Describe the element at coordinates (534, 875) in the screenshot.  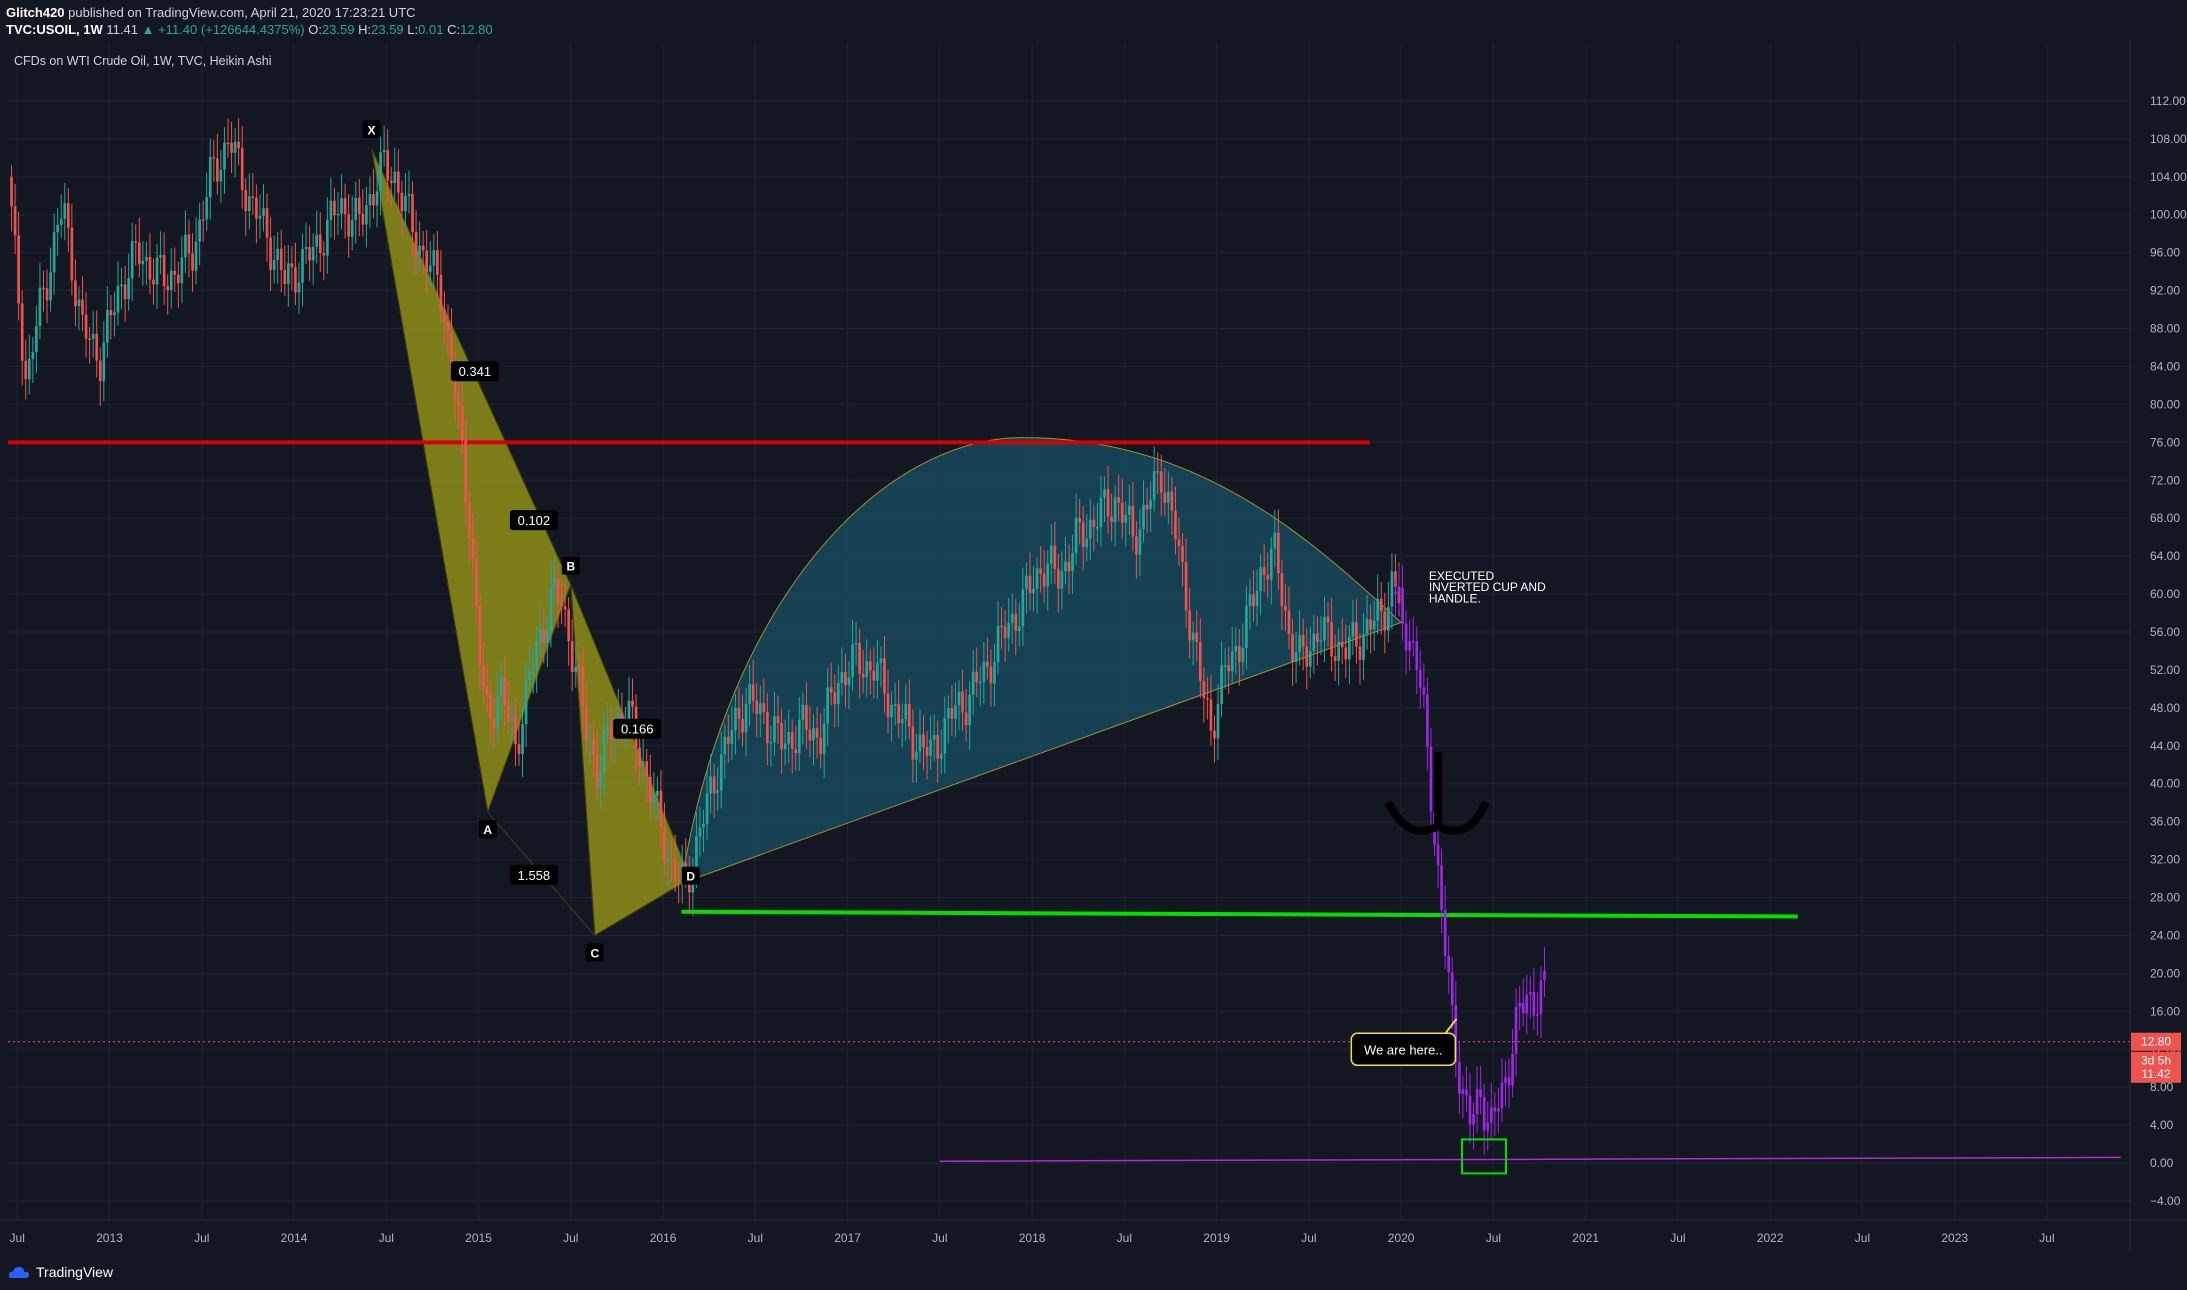
I see `ratio-label: 1.558` at that location.